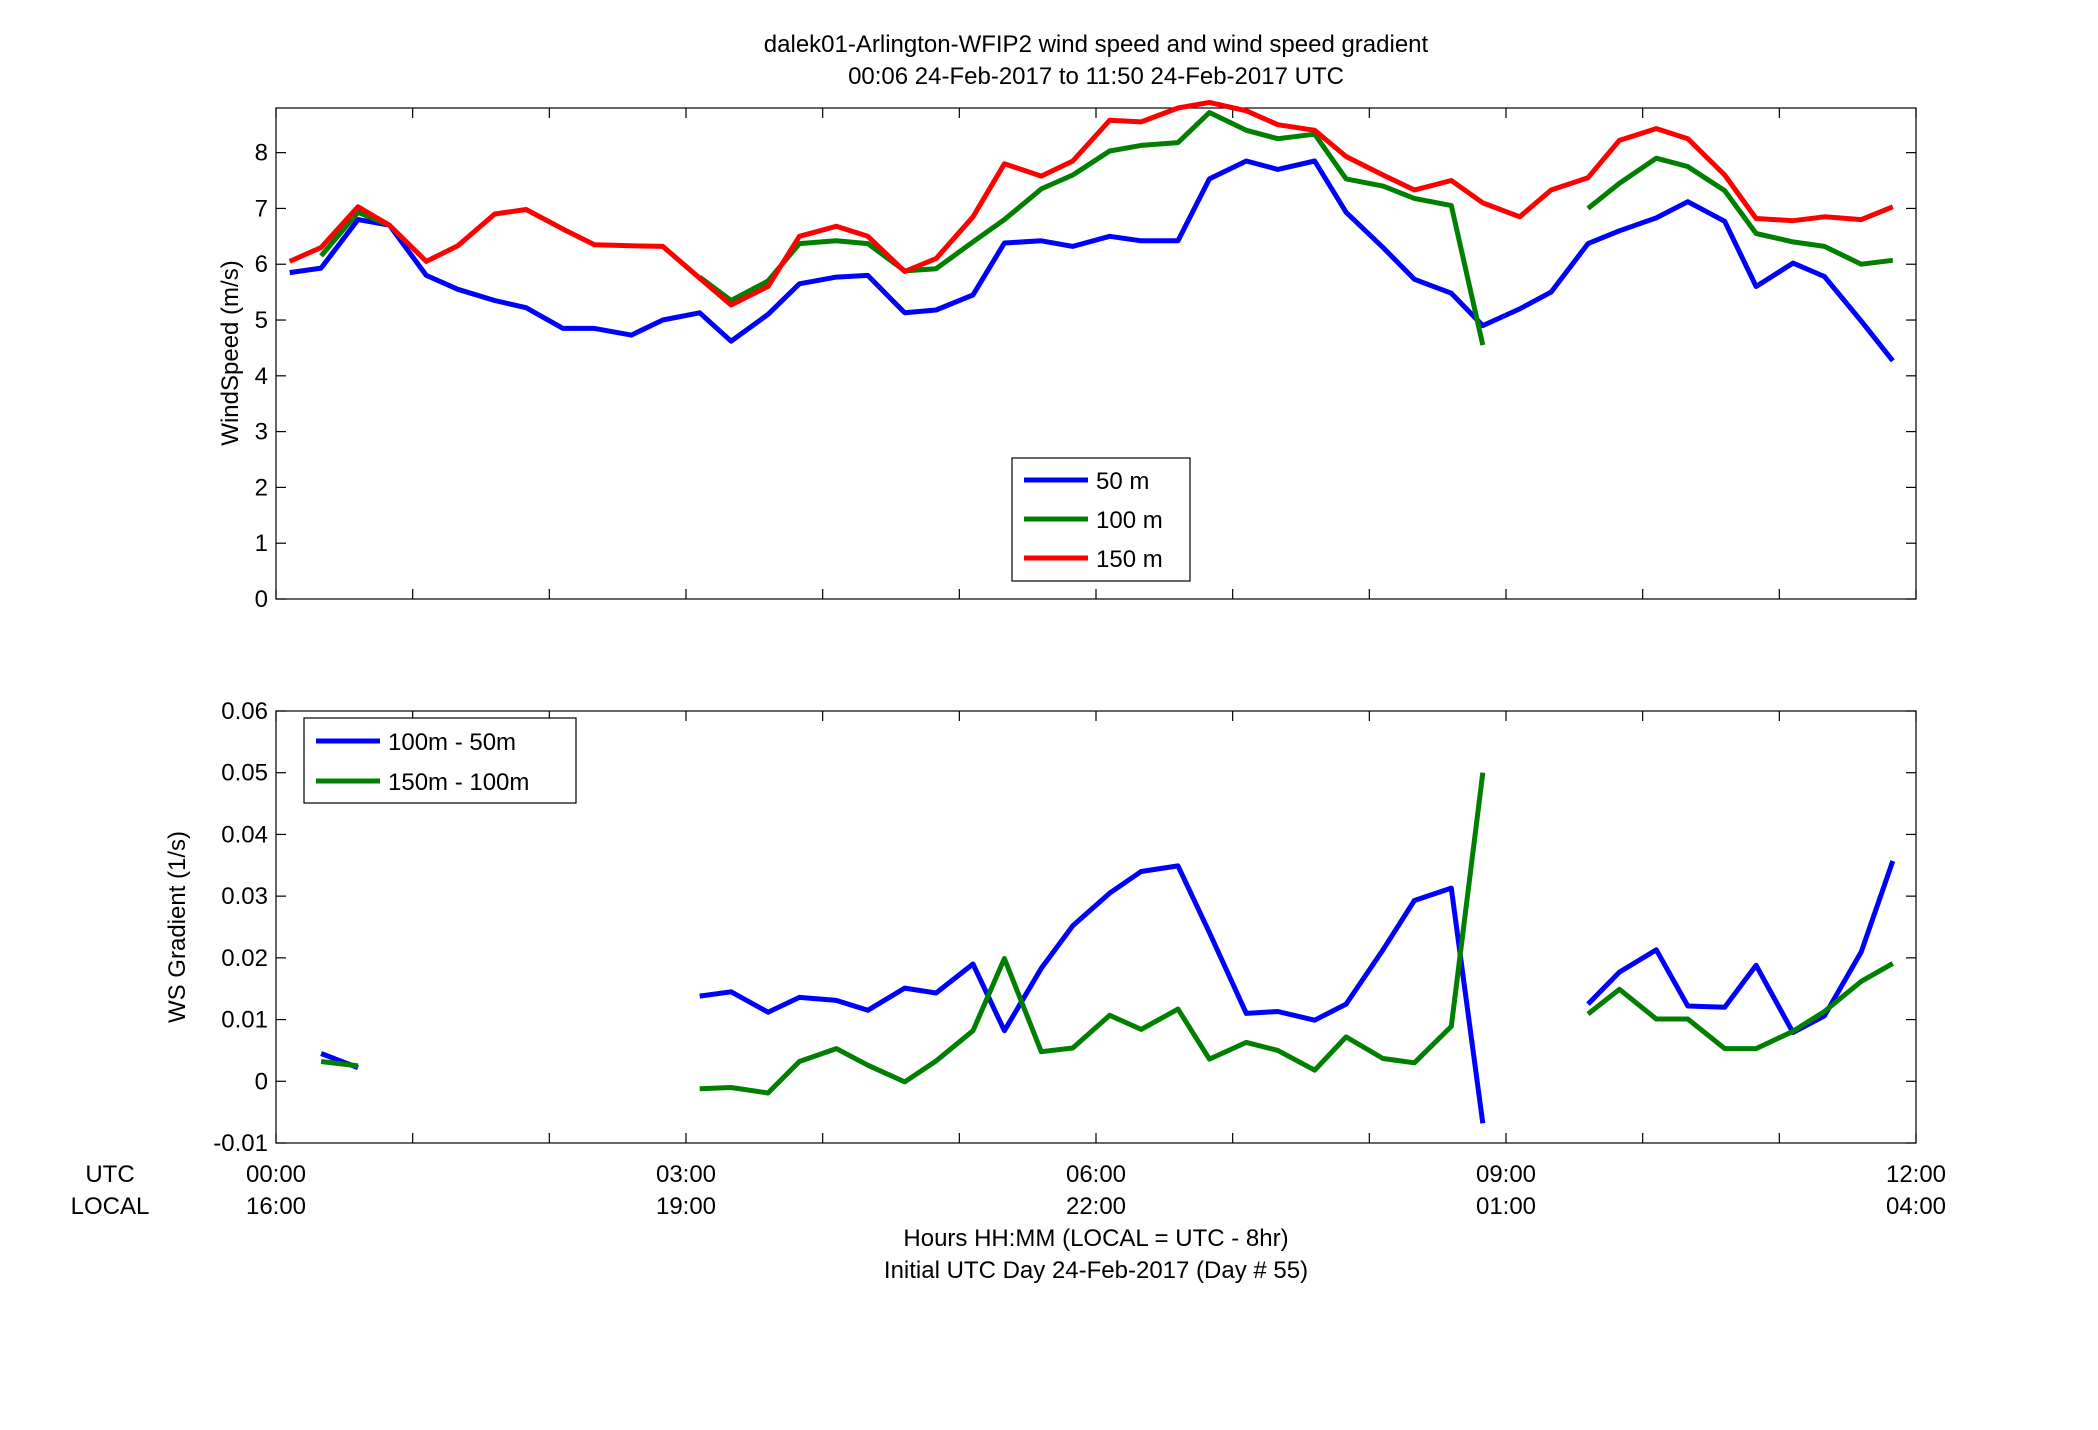  Describe the element at coordinates (261, 487) in the screenshot. I see `y-tick-label: 2` at that location.